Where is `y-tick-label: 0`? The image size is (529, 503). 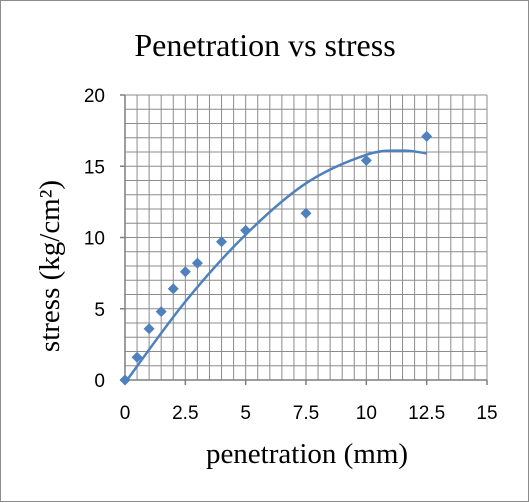
y-tick-label: 0 is located at coordinates (99, 381).